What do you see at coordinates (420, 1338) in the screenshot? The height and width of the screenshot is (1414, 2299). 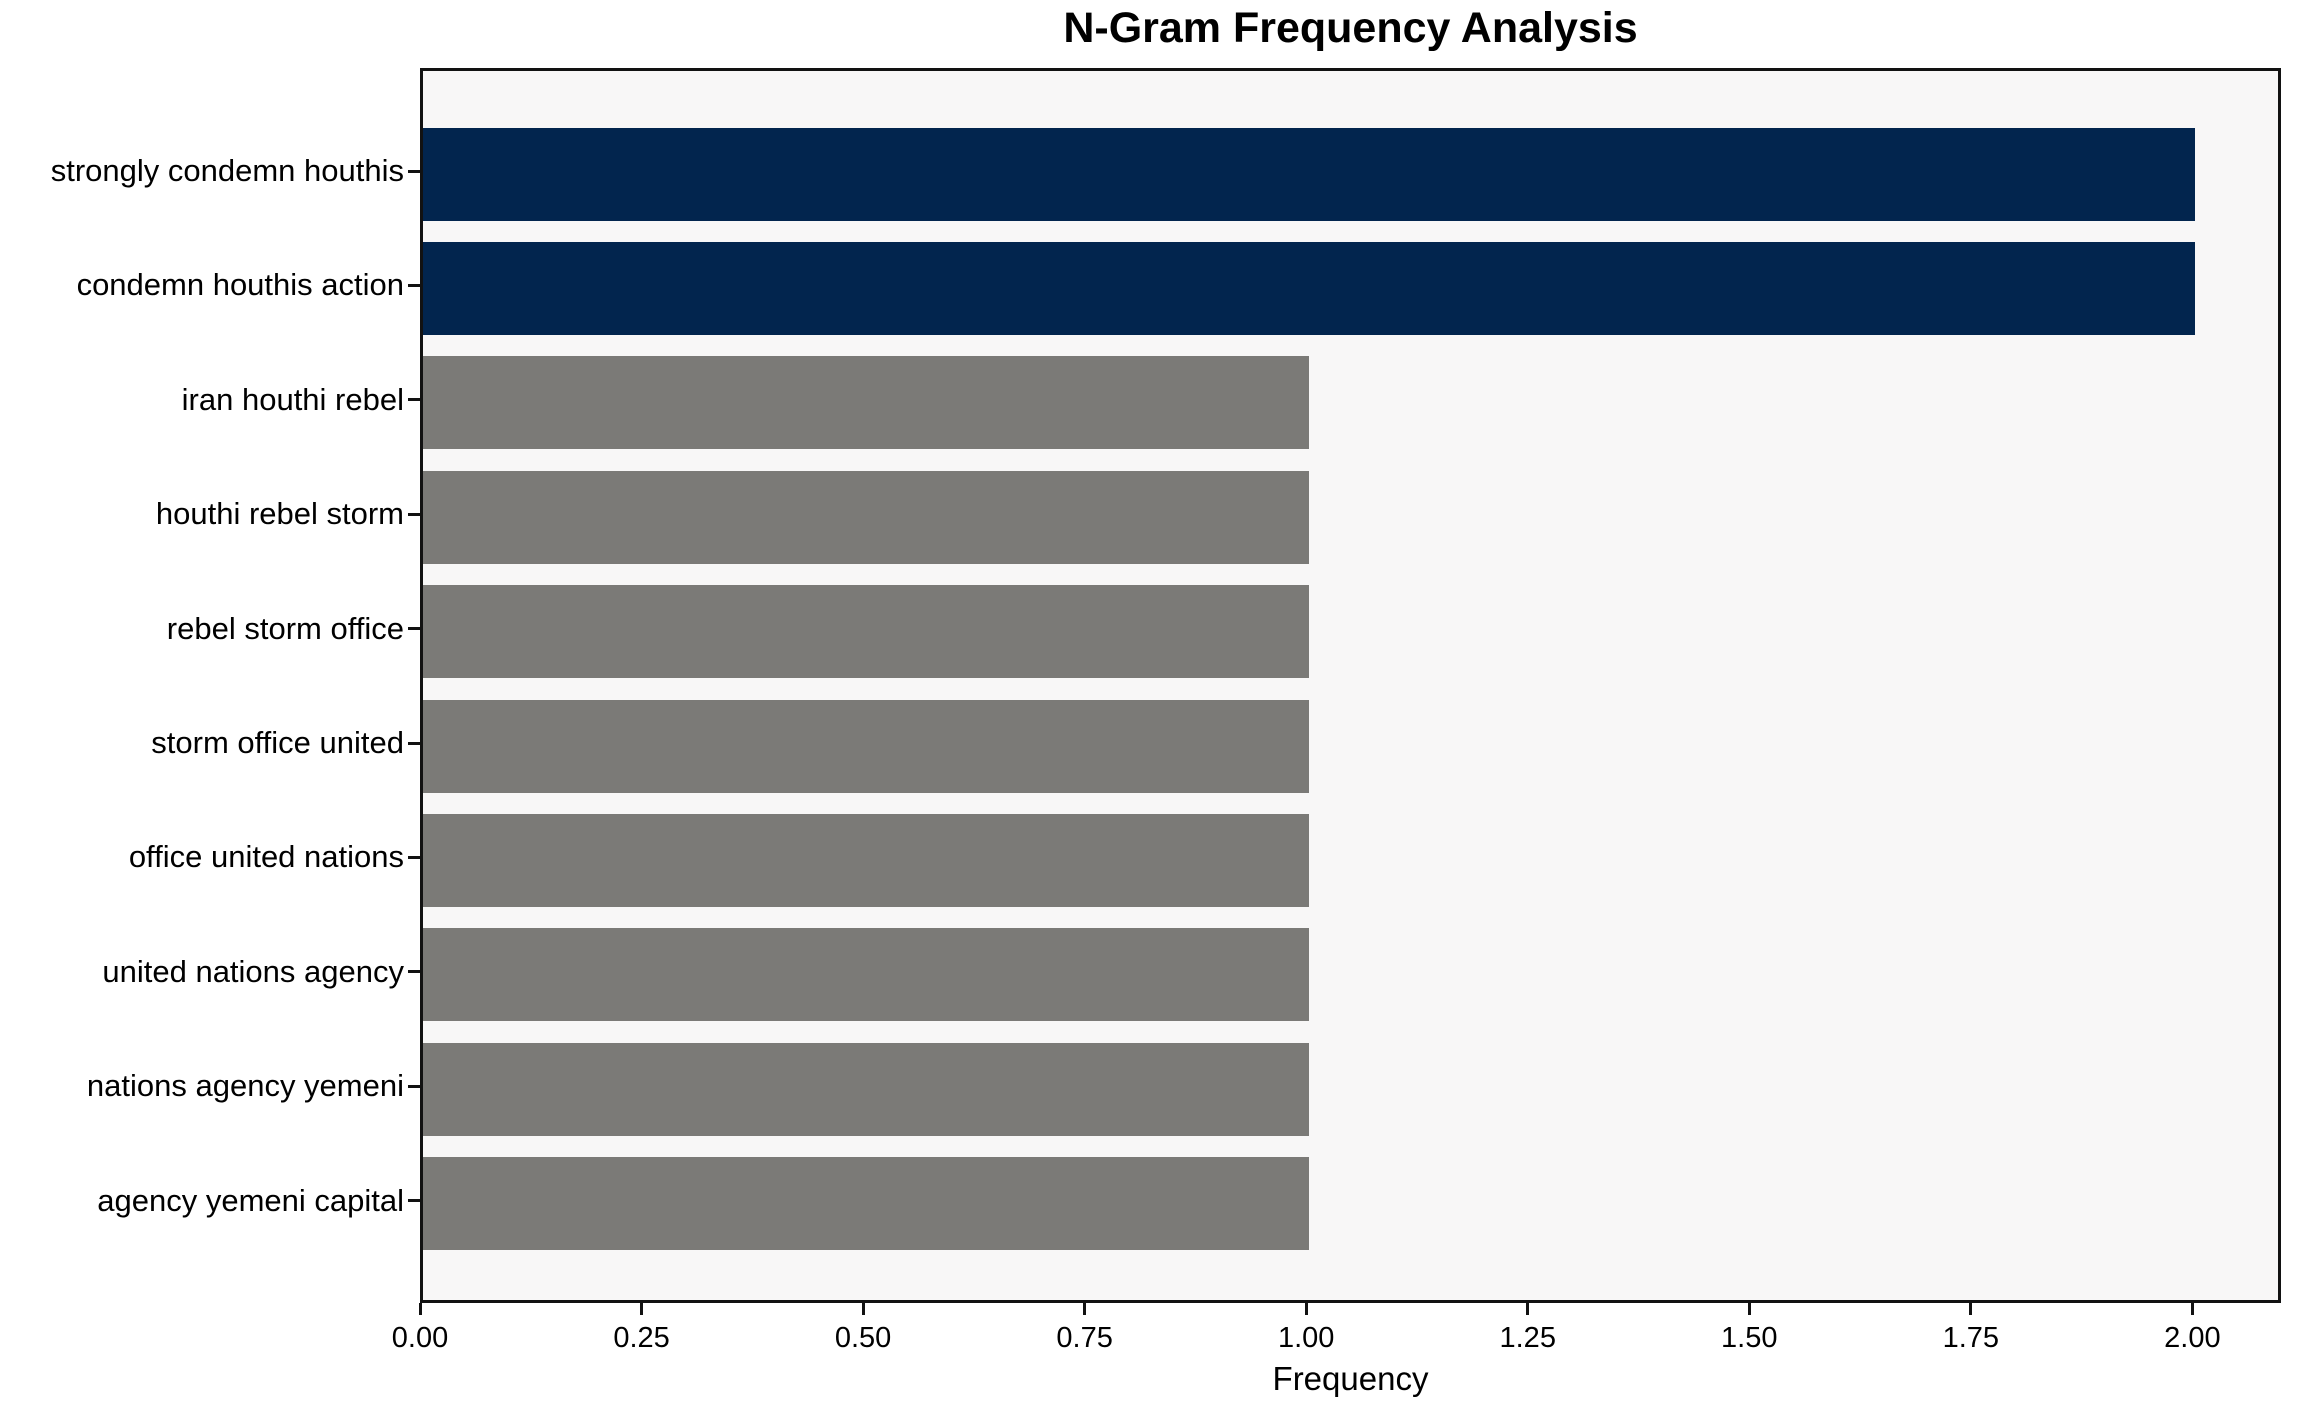 I see `x-tick-label: 0.00` at bounding box center [420, 1338].